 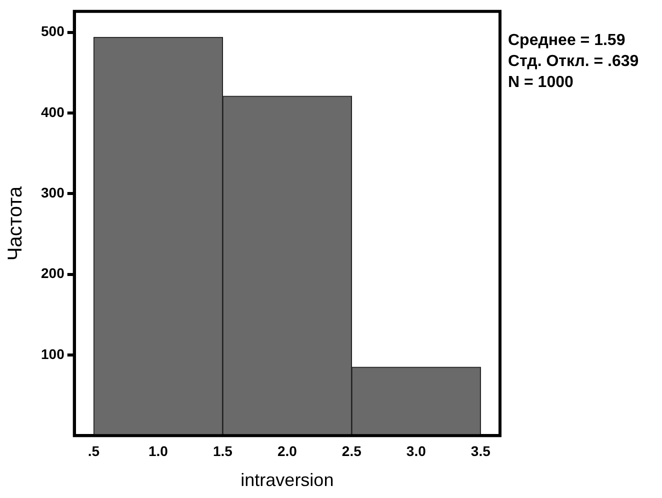 I want to click on text: Стд. Откл. = .639, so click(x=573, y=62).